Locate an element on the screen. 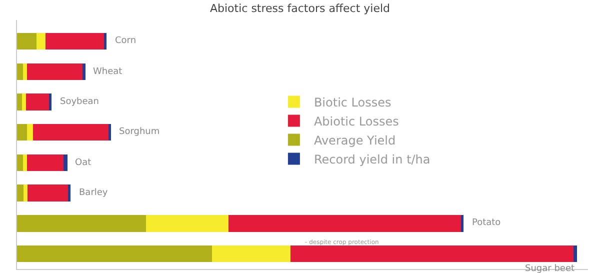  legend-label: Biotic Losses is located at coordinates (353, 102).